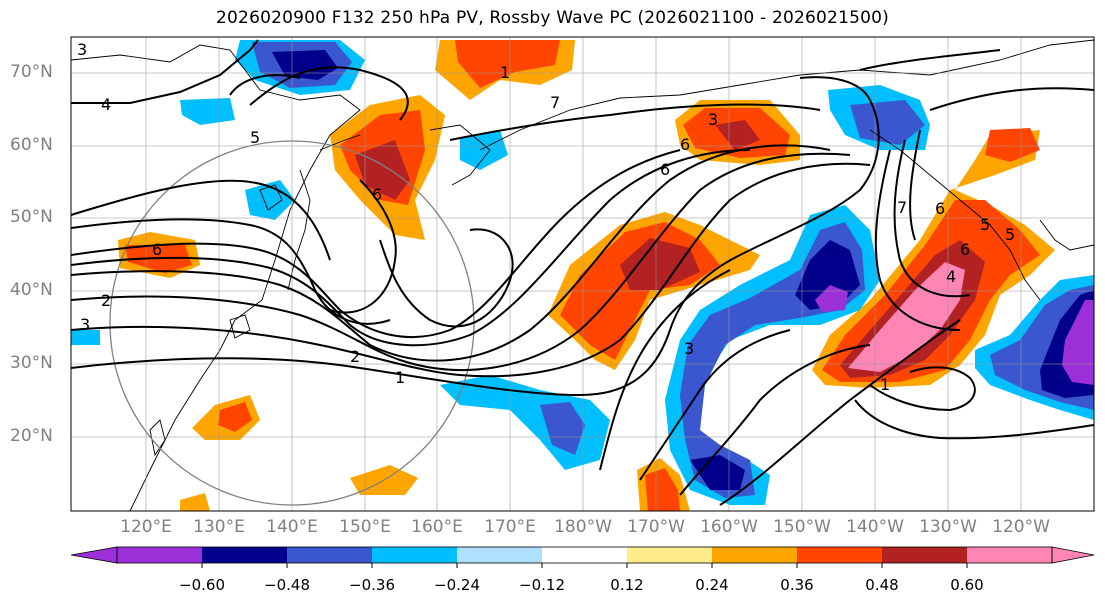 This screenshot has height=604, width=1105. I want to click on colorbar-tick-label: 0.24, so click(712, 585).